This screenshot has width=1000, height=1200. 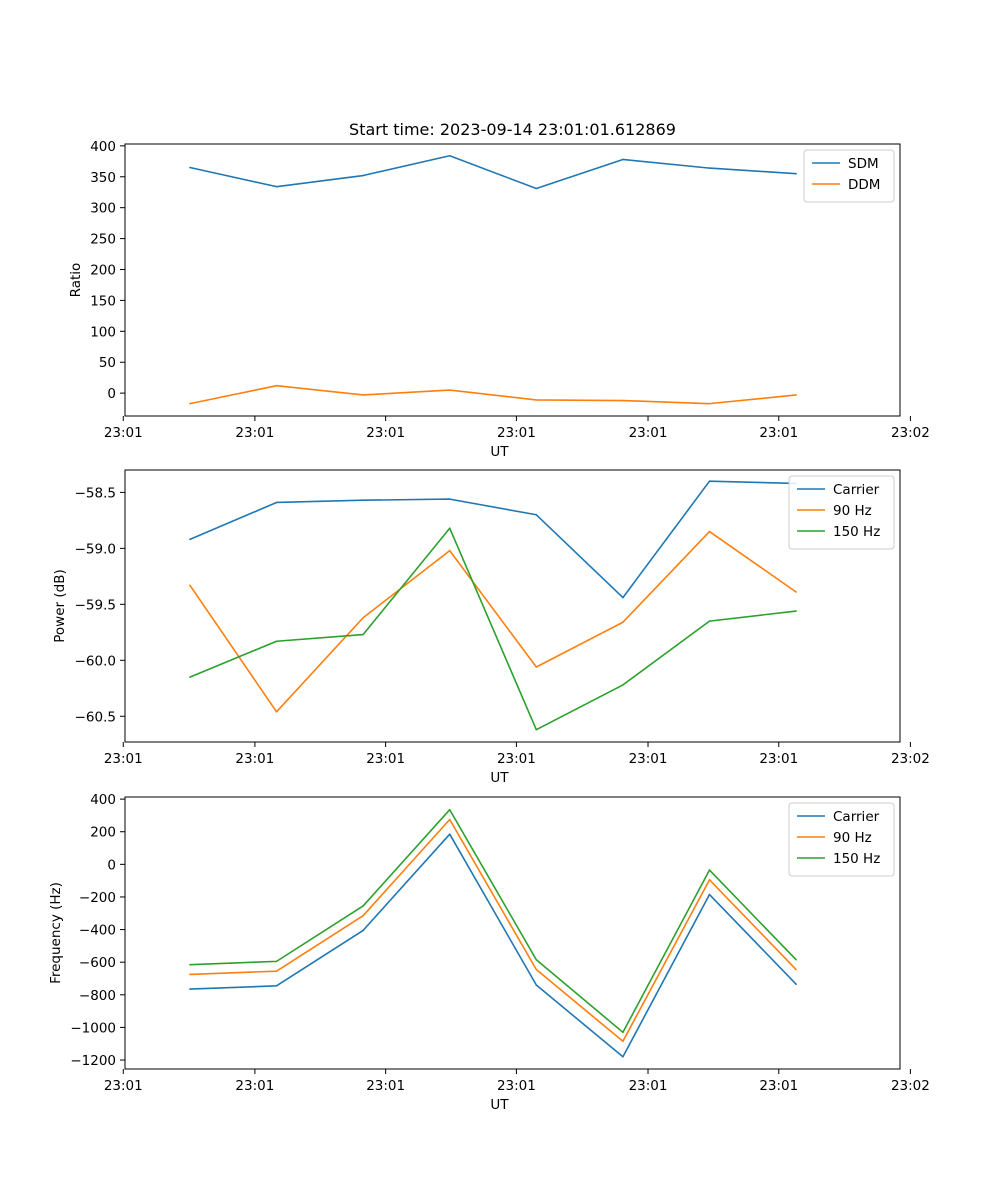 I want to click on y-tick-label: −400, so click(x=97, y=931).